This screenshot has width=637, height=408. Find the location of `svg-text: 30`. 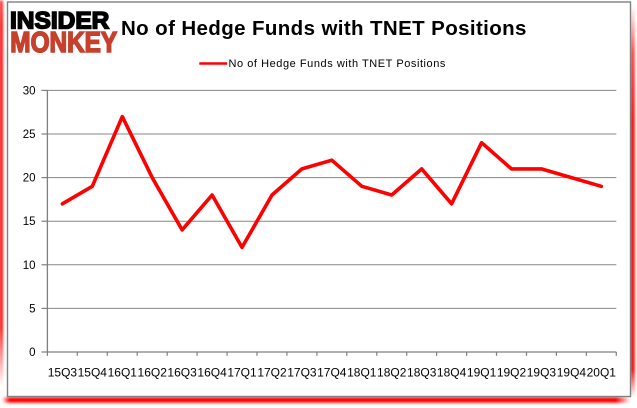

svg-text: 30 is located at coordinates (29, 91).